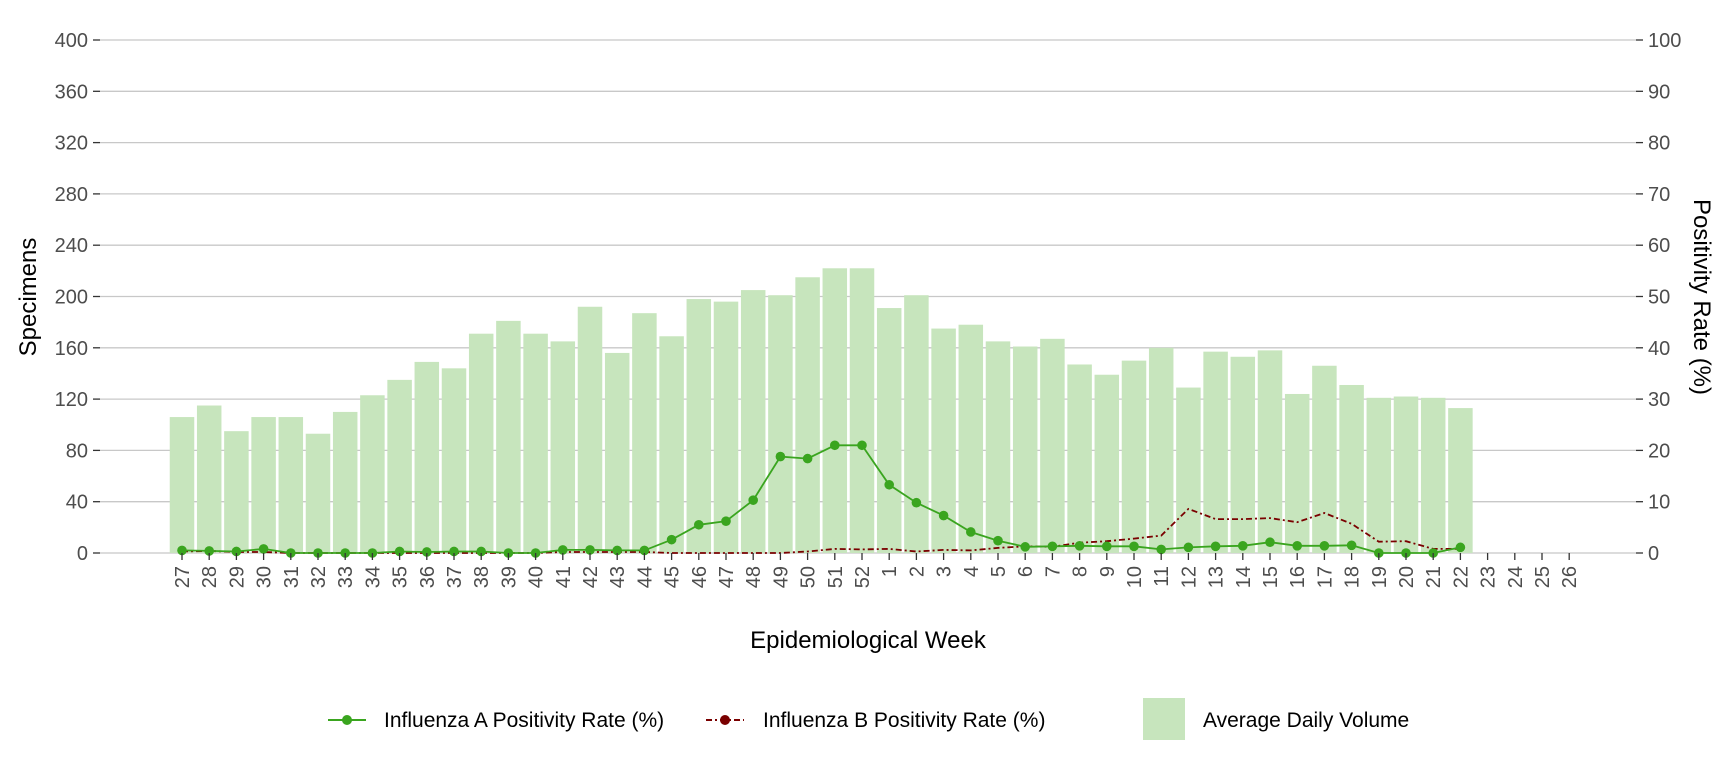 Image resolution: width=1728 pixels, height=768 pixels. I want to click on y-tick-label: 0, so click(82, 554).